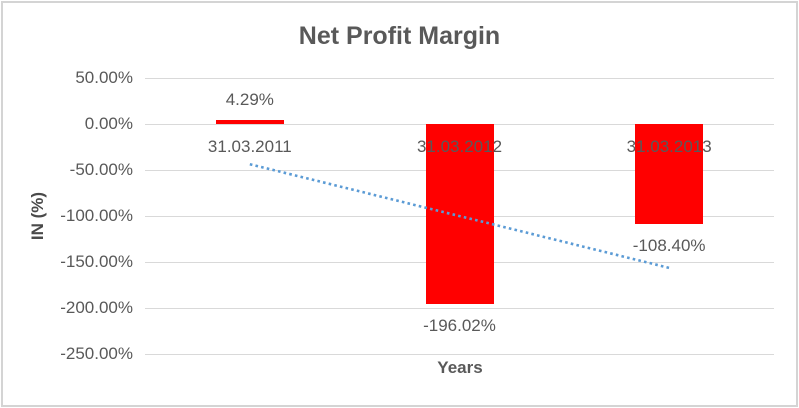 The height and width of the screenshot is (408, 799). I want to click on y-tick-label: 50.00%, so click(104, 77).